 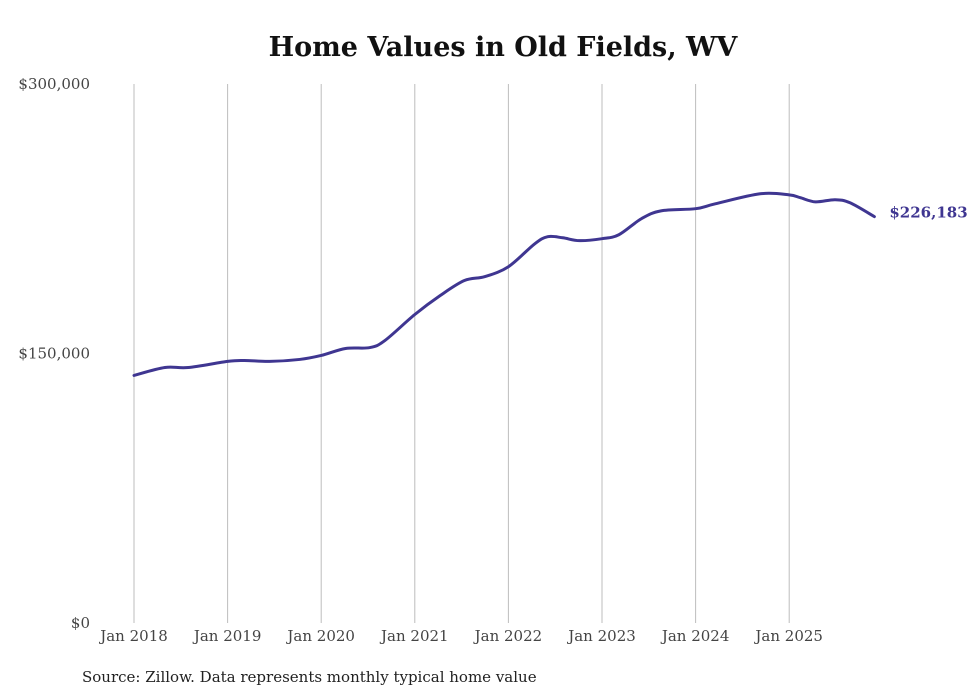 I want to click on x-tick-label: Jan 2018, so click(x=133, y=636).